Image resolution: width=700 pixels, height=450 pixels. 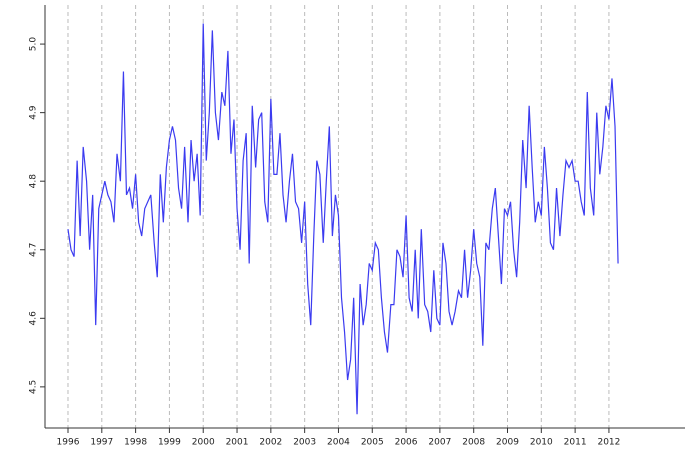 What do you see at coordinates (34, 318) in the screenshot?
I see `y-tick-label: 4.6` at bounding box center [34, 318].